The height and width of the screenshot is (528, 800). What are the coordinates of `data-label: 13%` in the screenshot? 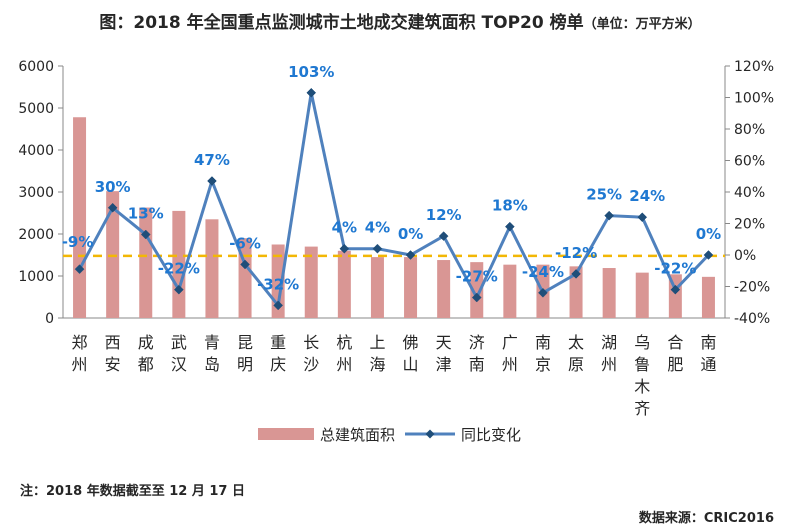 It's located at (146, 214).